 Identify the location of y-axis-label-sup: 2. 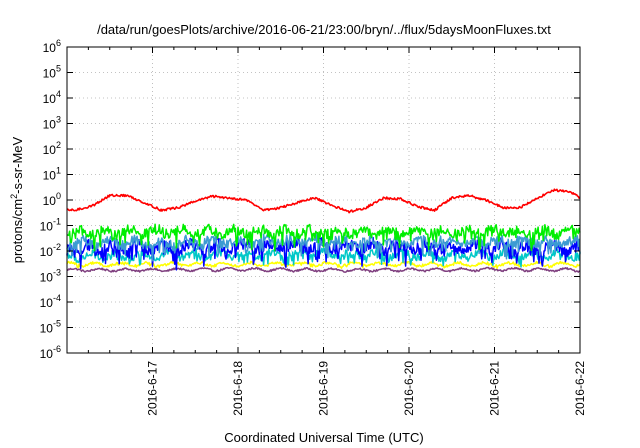
(14, 196).